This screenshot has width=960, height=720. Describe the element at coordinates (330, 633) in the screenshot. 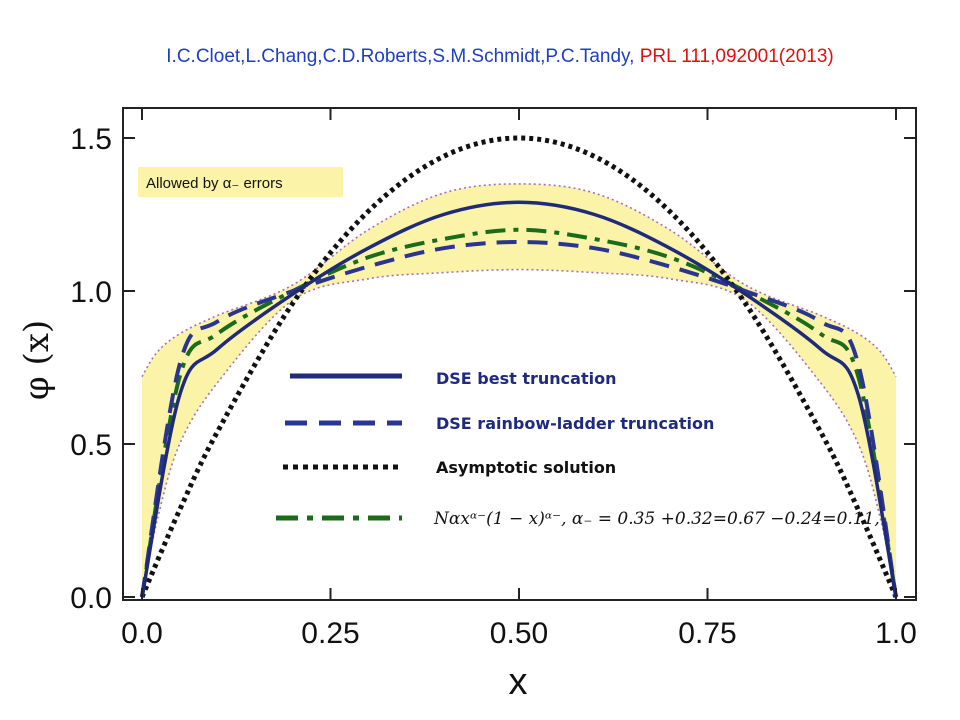

I see `x-tick-label: 0.25` at that location.